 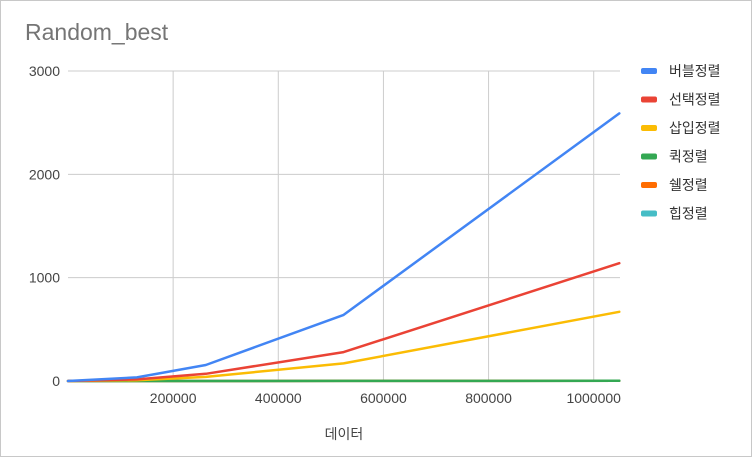 I want to click on legend-label: 버블정렬, so click(x=695, y=72).